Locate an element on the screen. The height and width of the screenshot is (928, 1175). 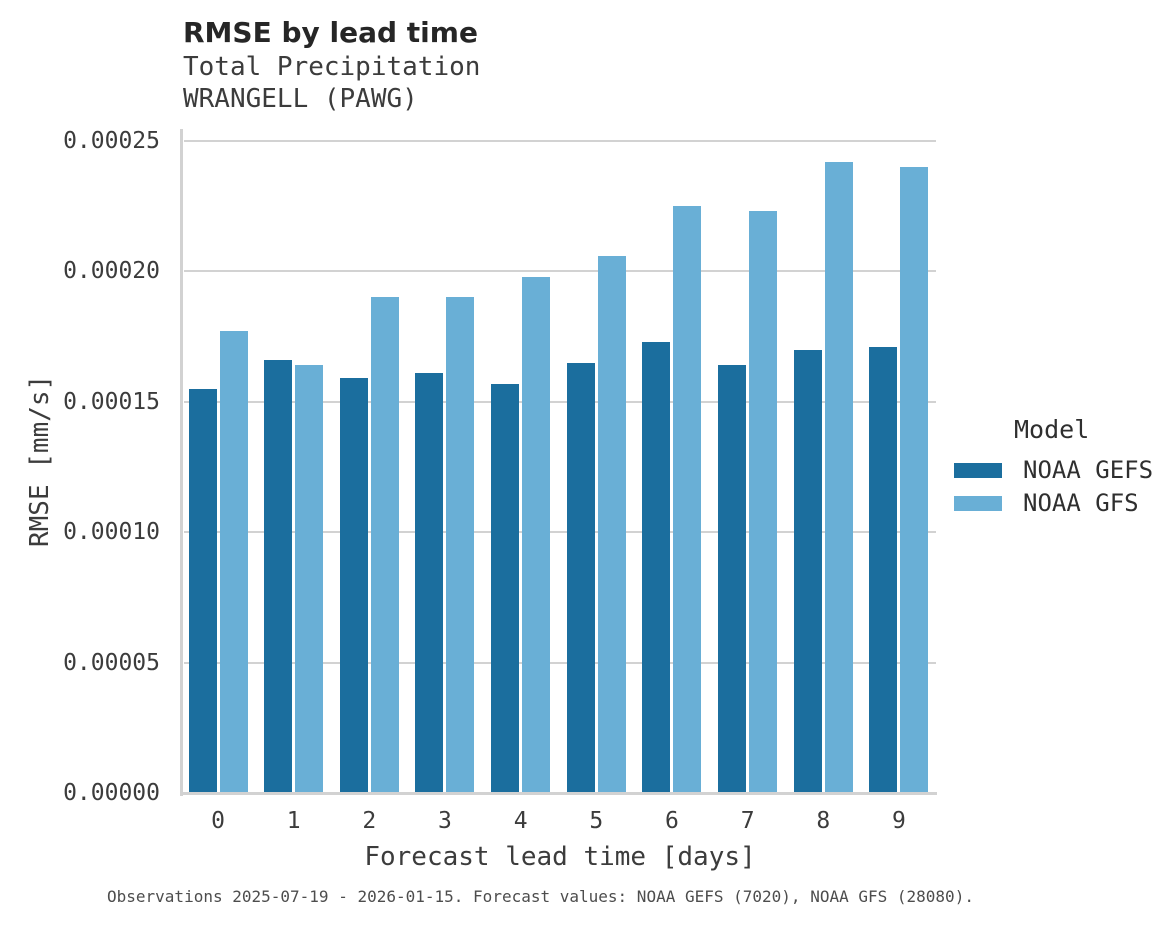
x-tick-labels: 0 1 2 3 4 5 6 7 8 9 is located at coordinates (560, 823).